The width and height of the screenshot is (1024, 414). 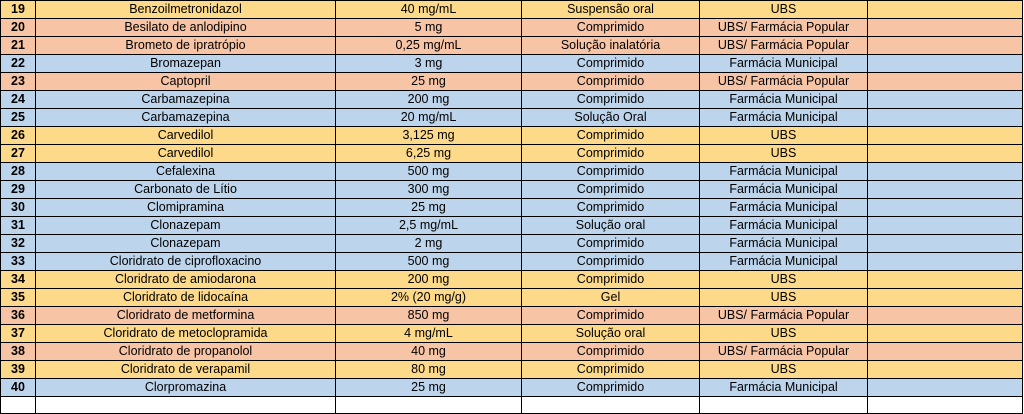 What do you see at coordinates (185, 135) in the screenshot?
I see `medication-name-cell: Carvedilol` at bounding box center [185, 135].